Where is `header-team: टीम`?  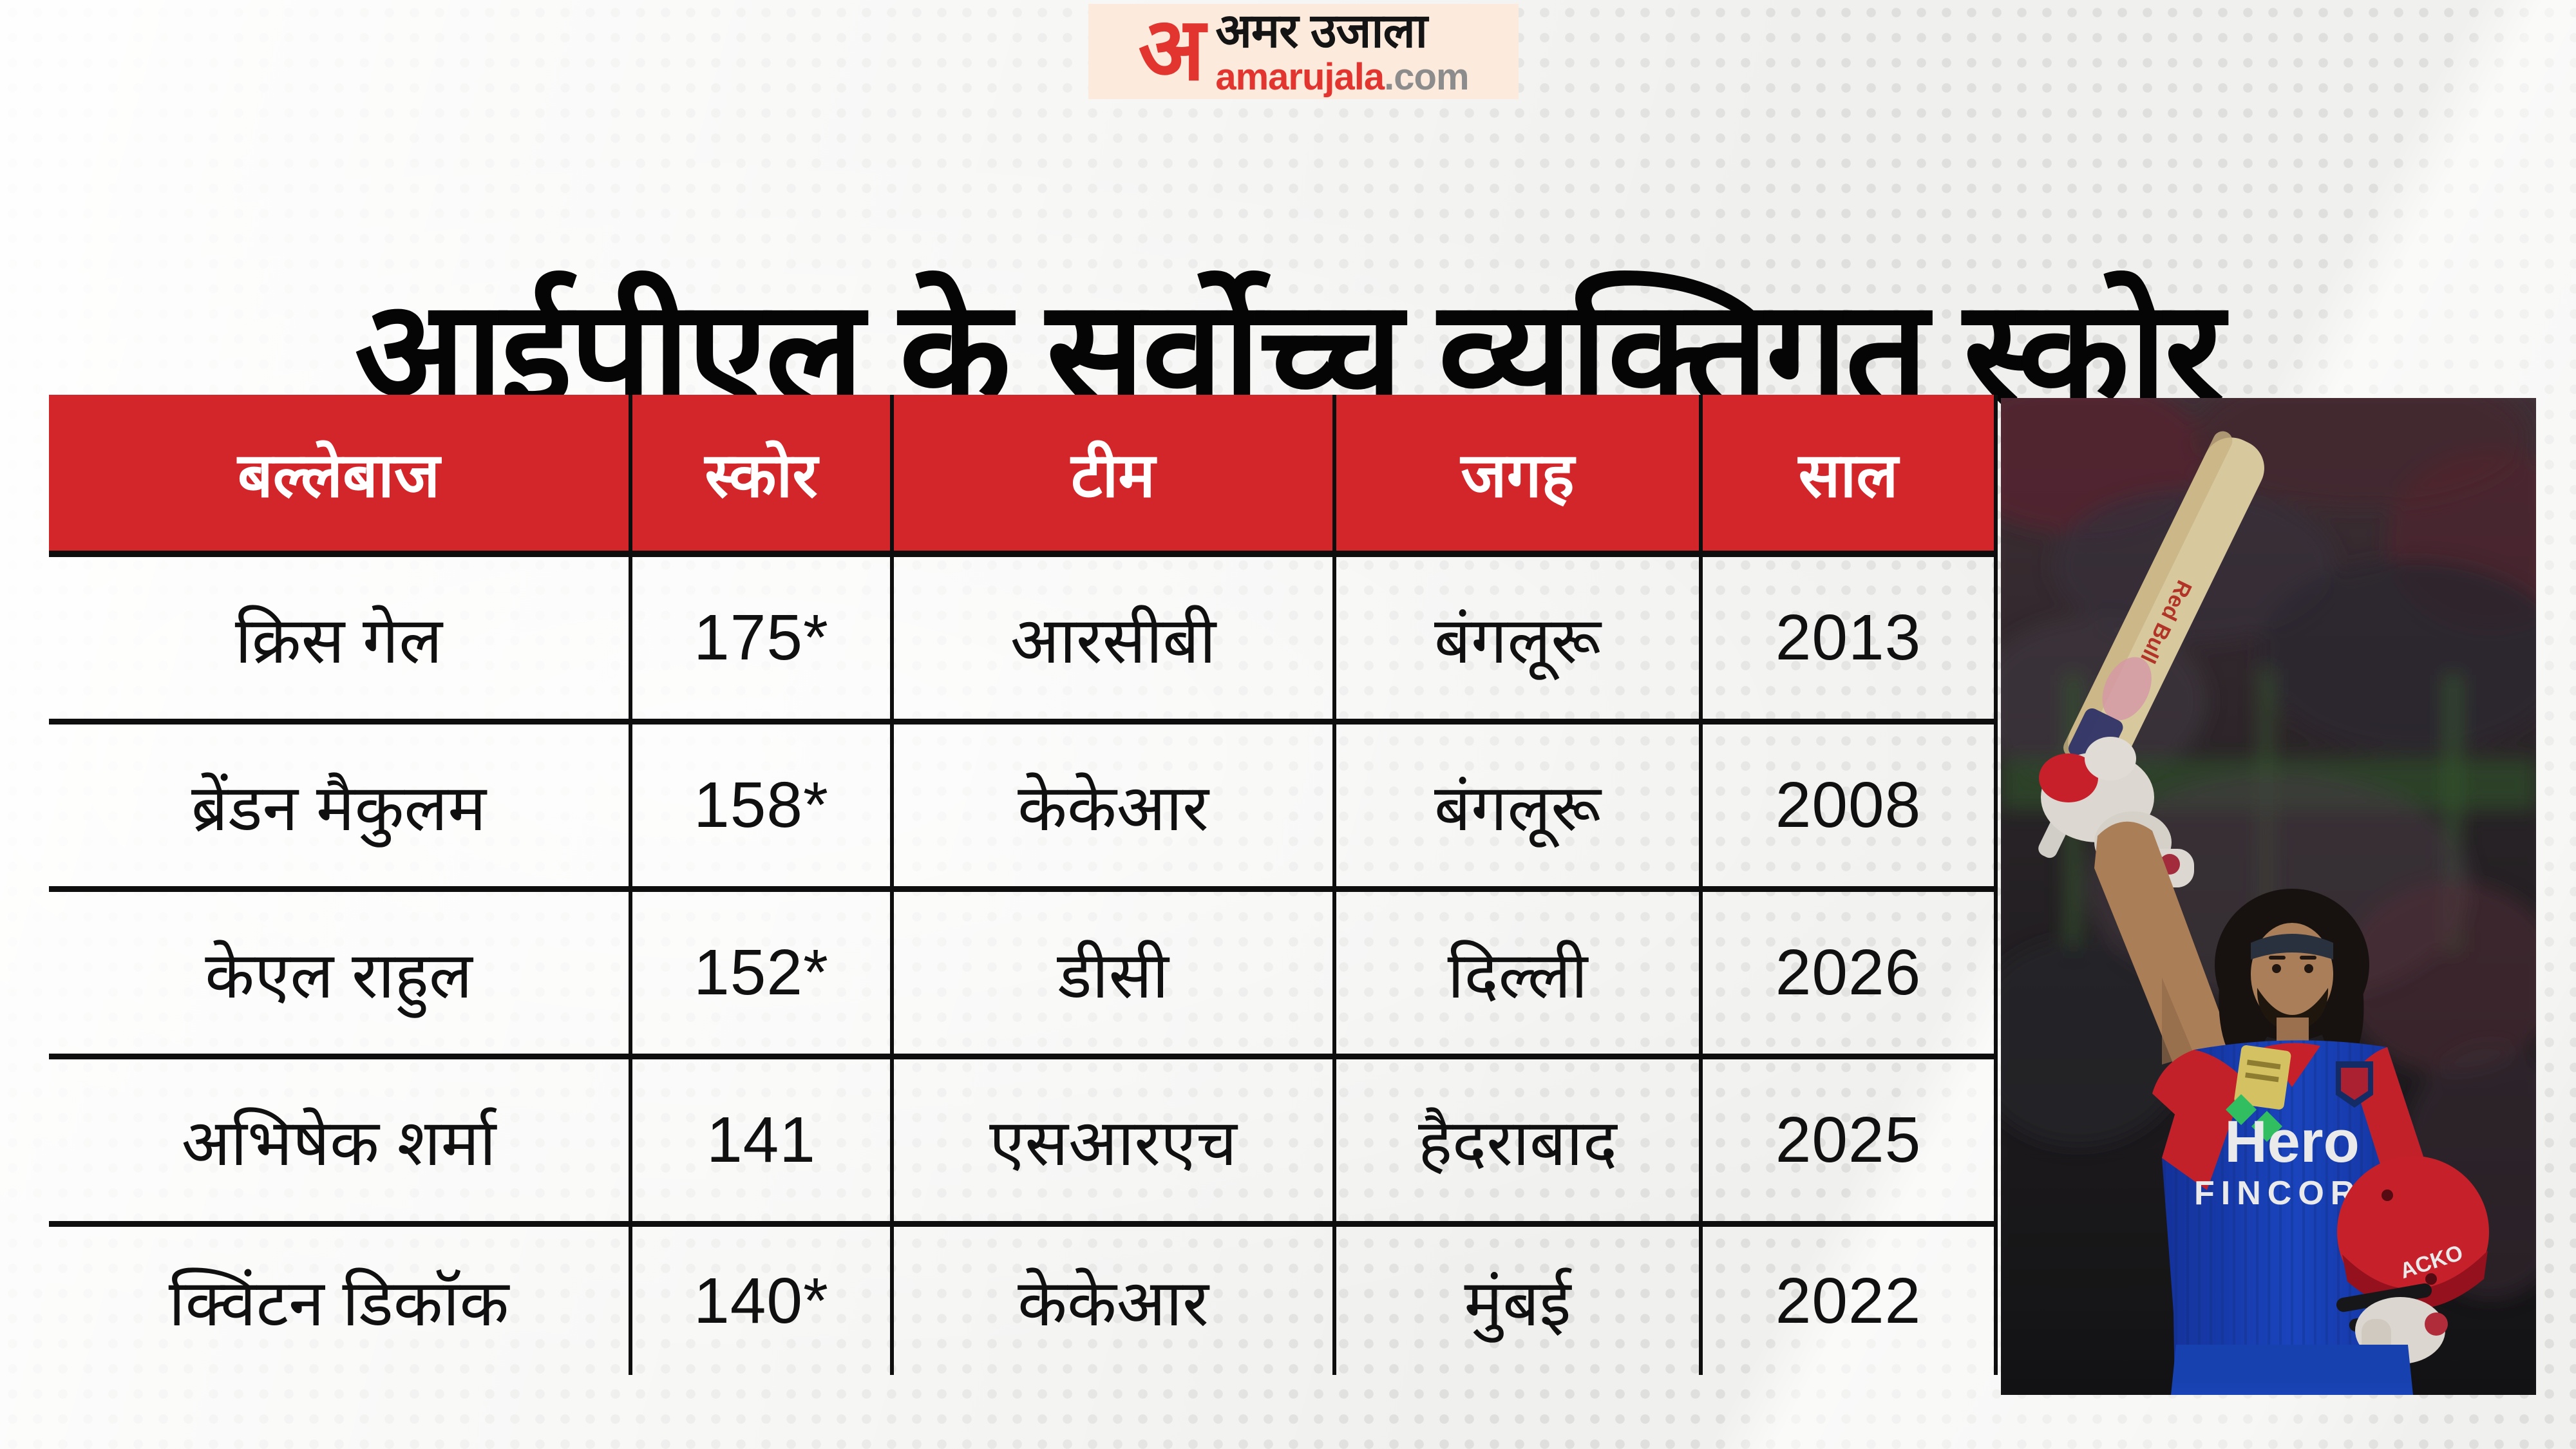
header-team: टीम is located at coordinates (1115, 473).